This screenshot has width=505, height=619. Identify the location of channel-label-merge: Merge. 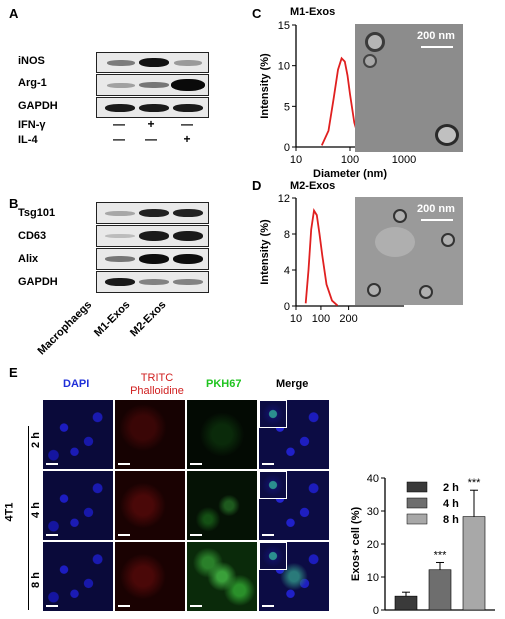
(292, 384).